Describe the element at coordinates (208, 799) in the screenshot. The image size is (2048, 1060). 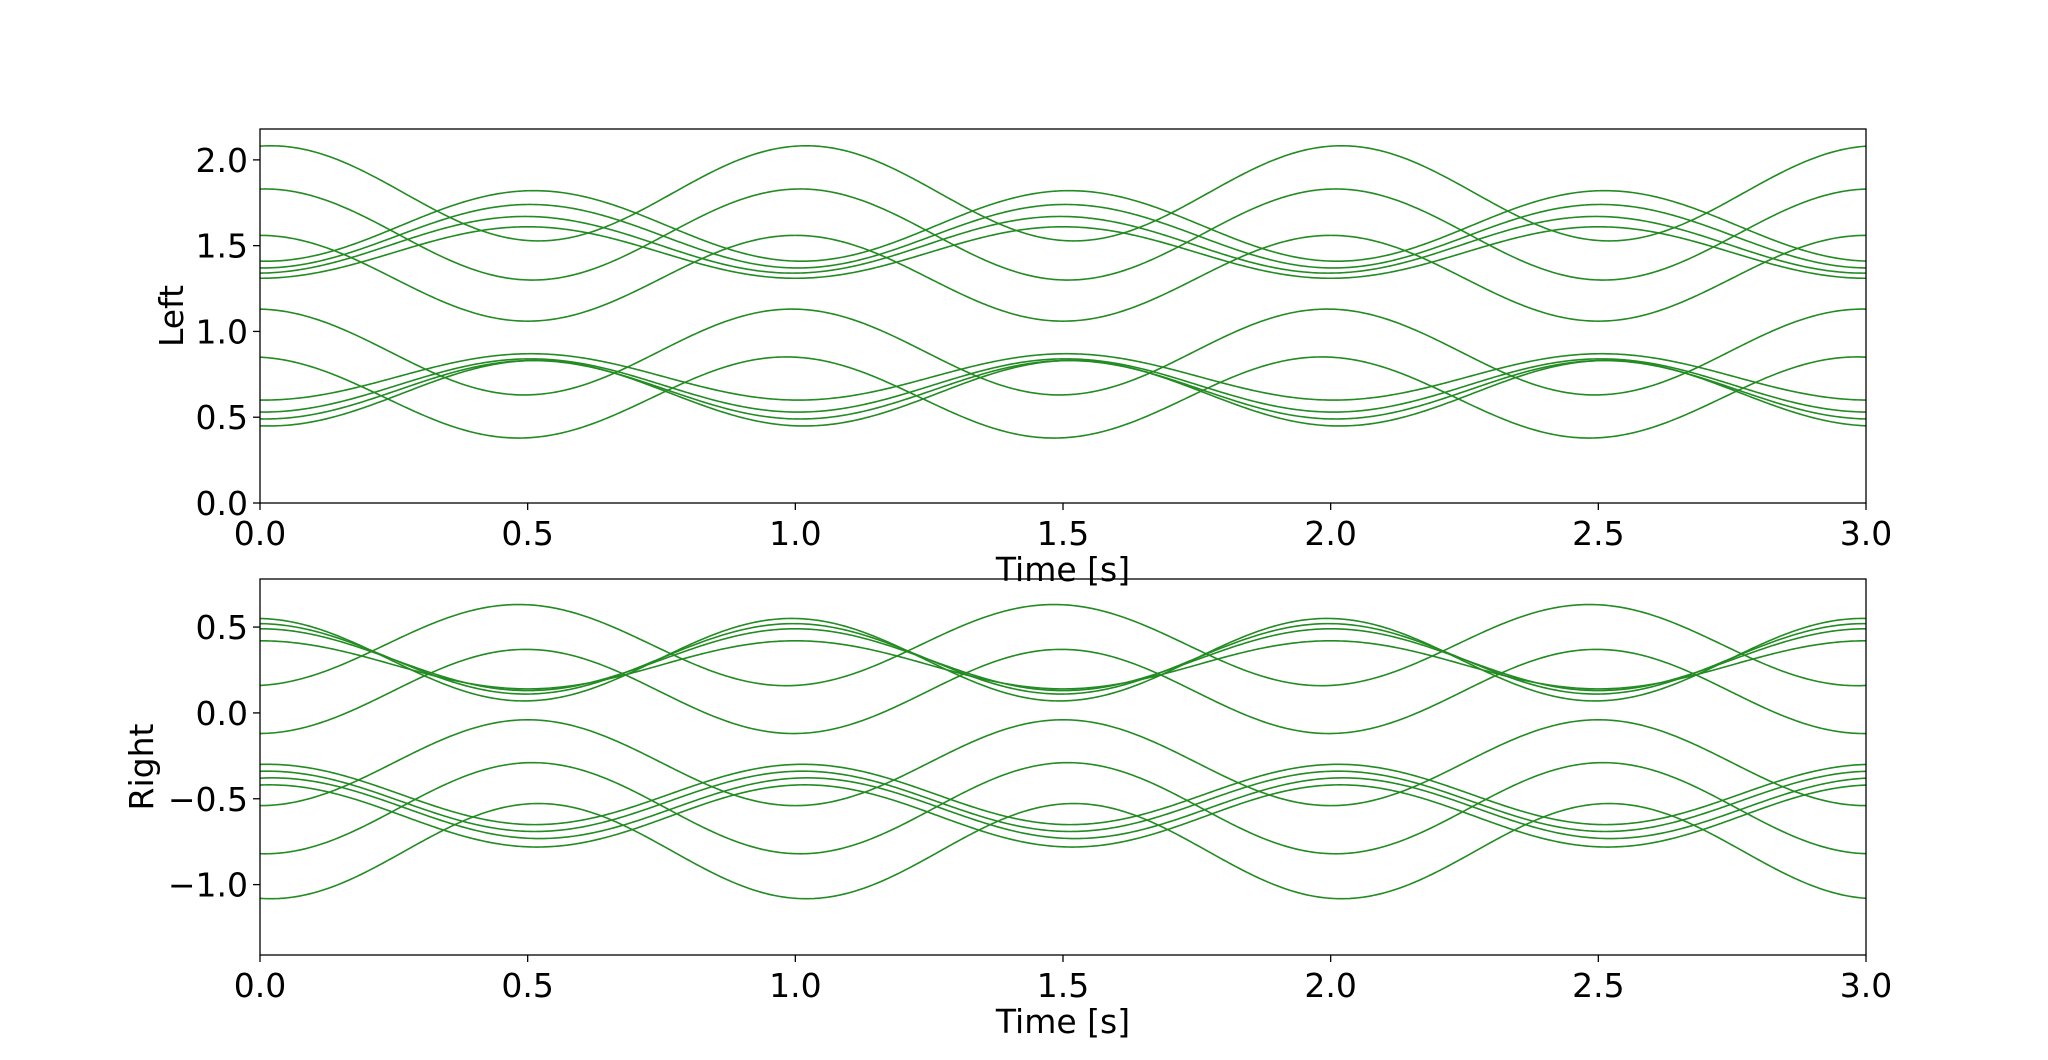
I see `bottom-y-tick-label: −0.5` at that location.